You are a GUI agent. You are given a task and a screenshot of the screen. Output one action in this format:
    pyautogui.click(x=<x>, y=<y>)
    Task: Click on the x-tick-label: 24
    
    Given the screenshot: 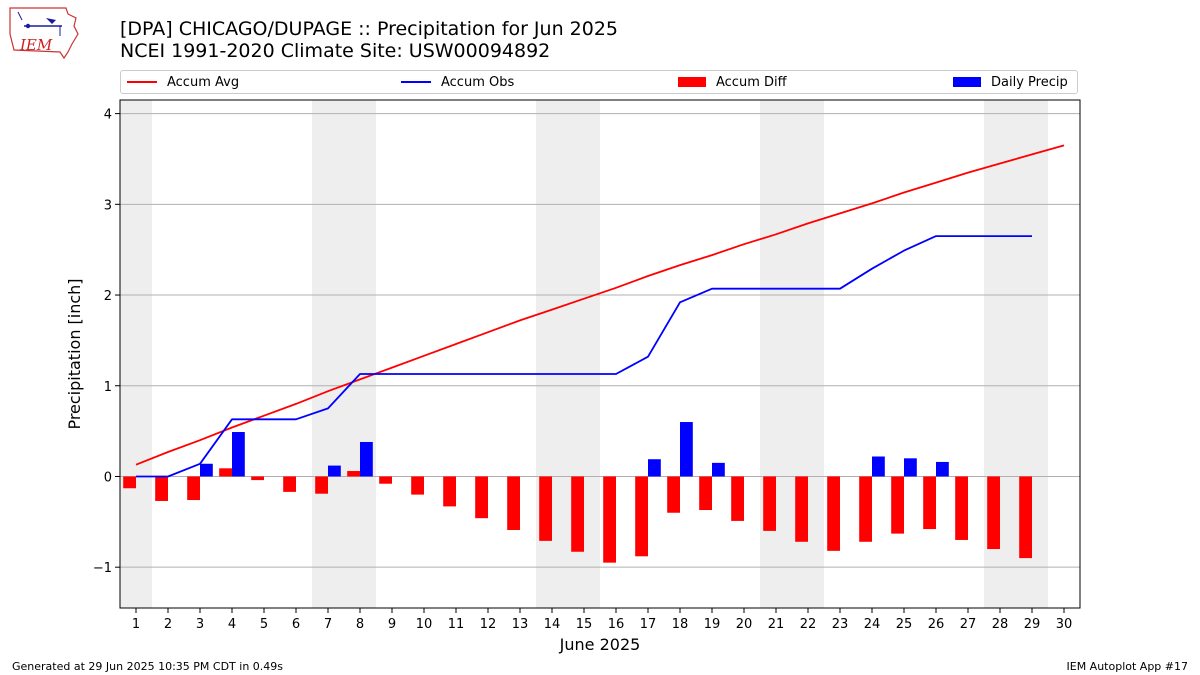 What is the action you would take?
    pyautogui.click(x=872, y=624)
    